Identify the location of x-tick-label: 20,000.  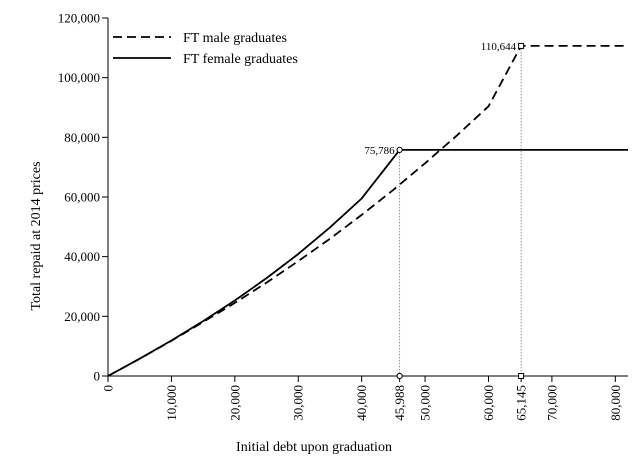
(234, 403).